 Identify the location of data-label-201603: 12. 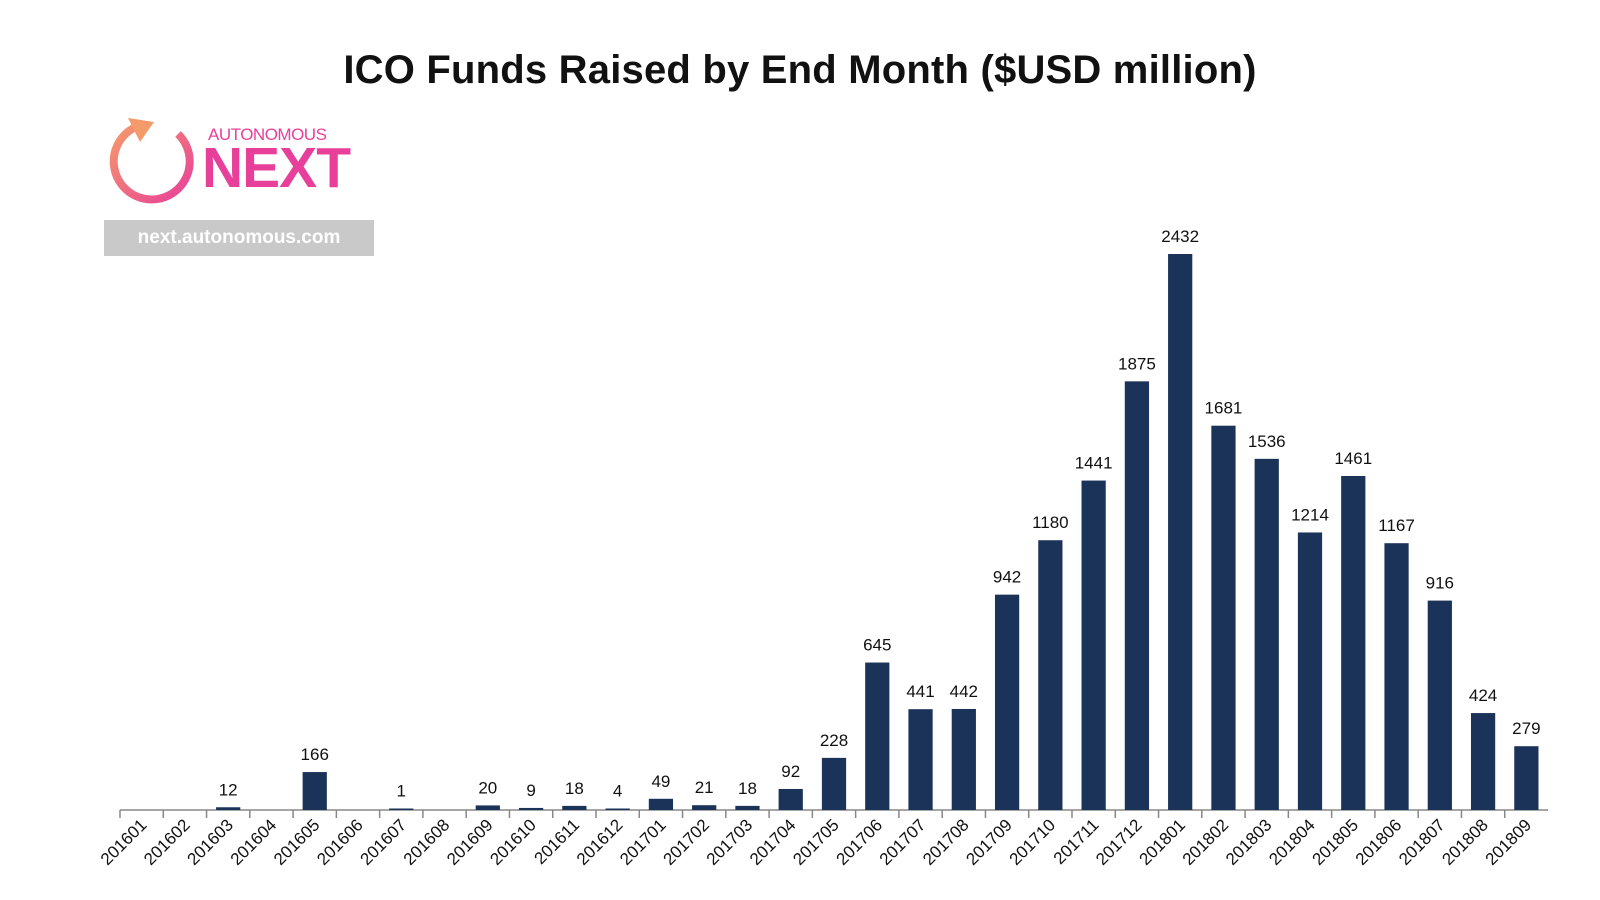
(228, 789).